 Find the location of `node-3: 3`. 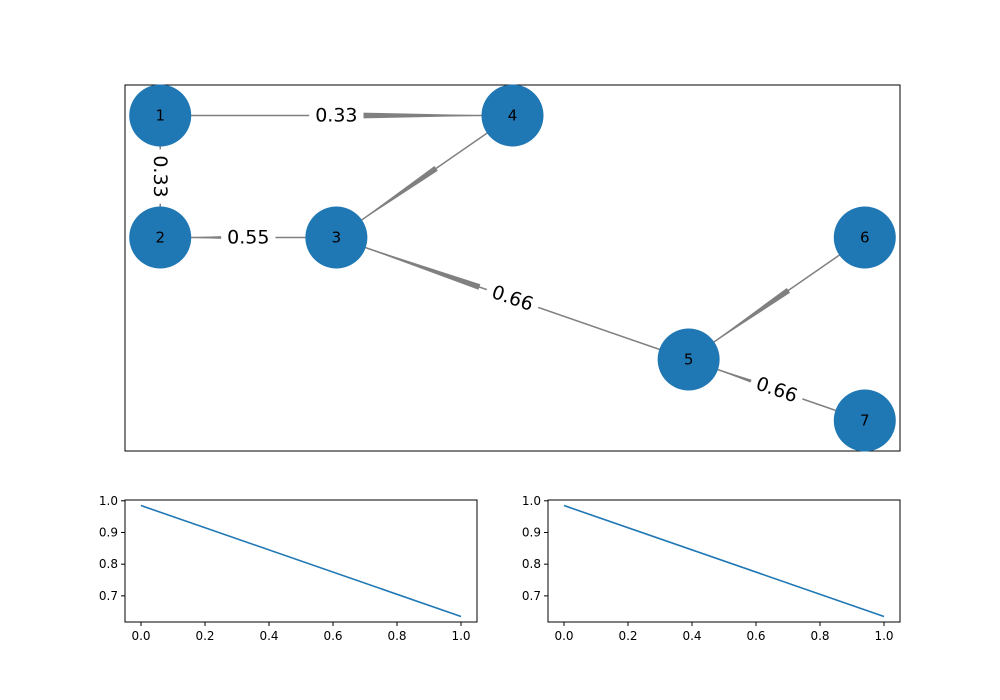

node-3: 3 is located at coordinates (336, 237).